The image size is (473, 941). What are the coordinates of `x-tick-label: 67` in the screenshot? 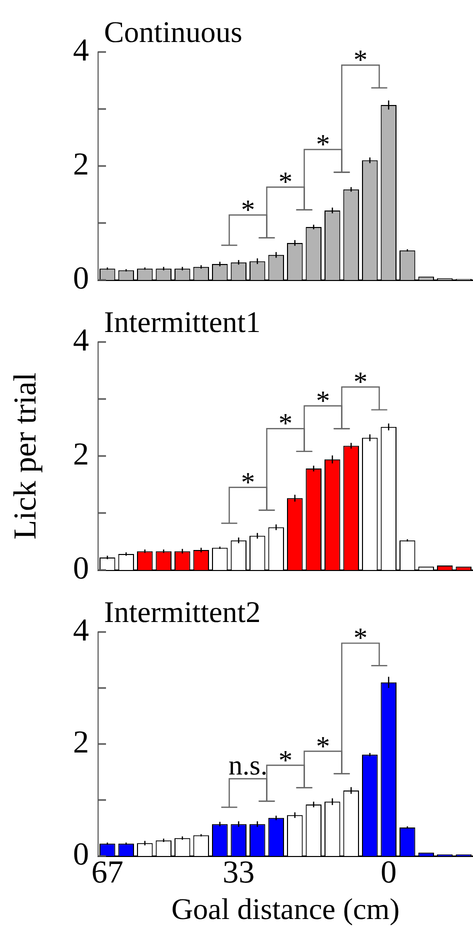 It's located at (107, 871).